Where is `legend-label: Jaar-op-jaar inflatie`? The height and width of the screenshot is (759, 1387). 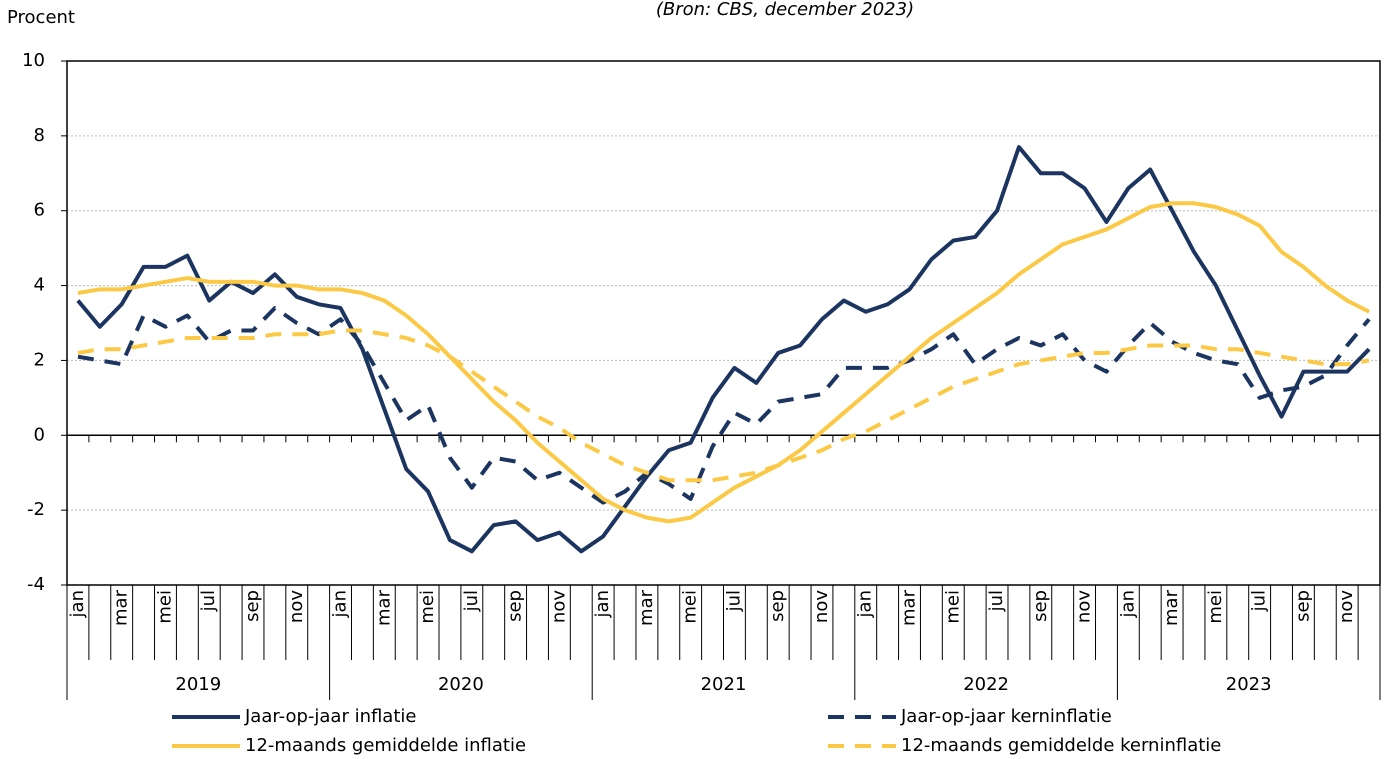
legend-label: Jaar-op-jaar inflatie is located at coordinates (330, 716).